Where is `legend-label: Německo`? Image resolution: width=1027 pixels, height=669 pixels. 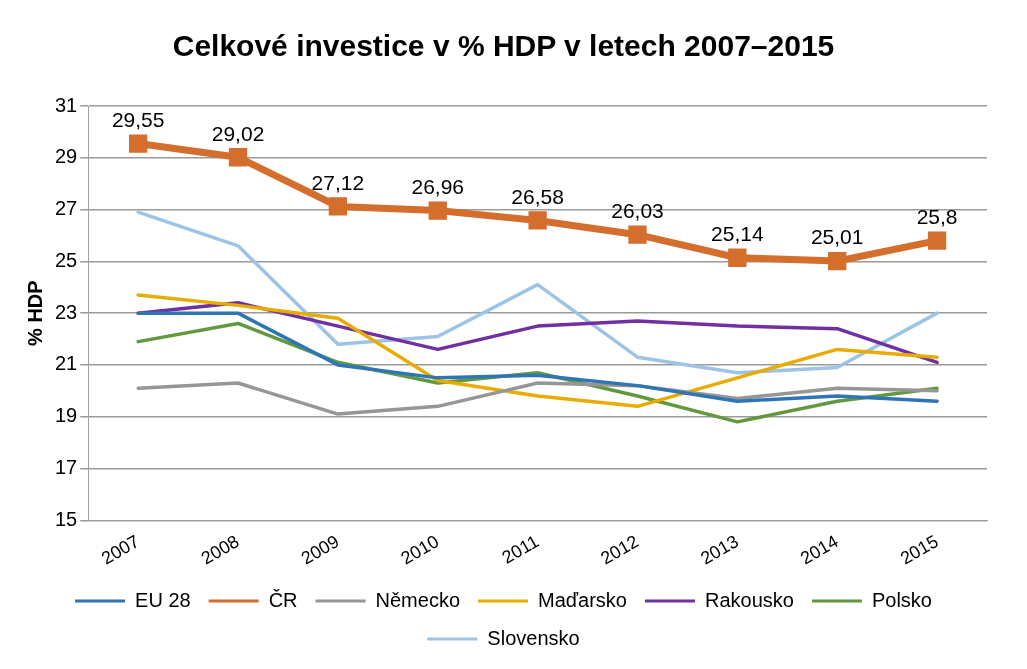 legend-label: Německo is located at coordinates (418, 599).